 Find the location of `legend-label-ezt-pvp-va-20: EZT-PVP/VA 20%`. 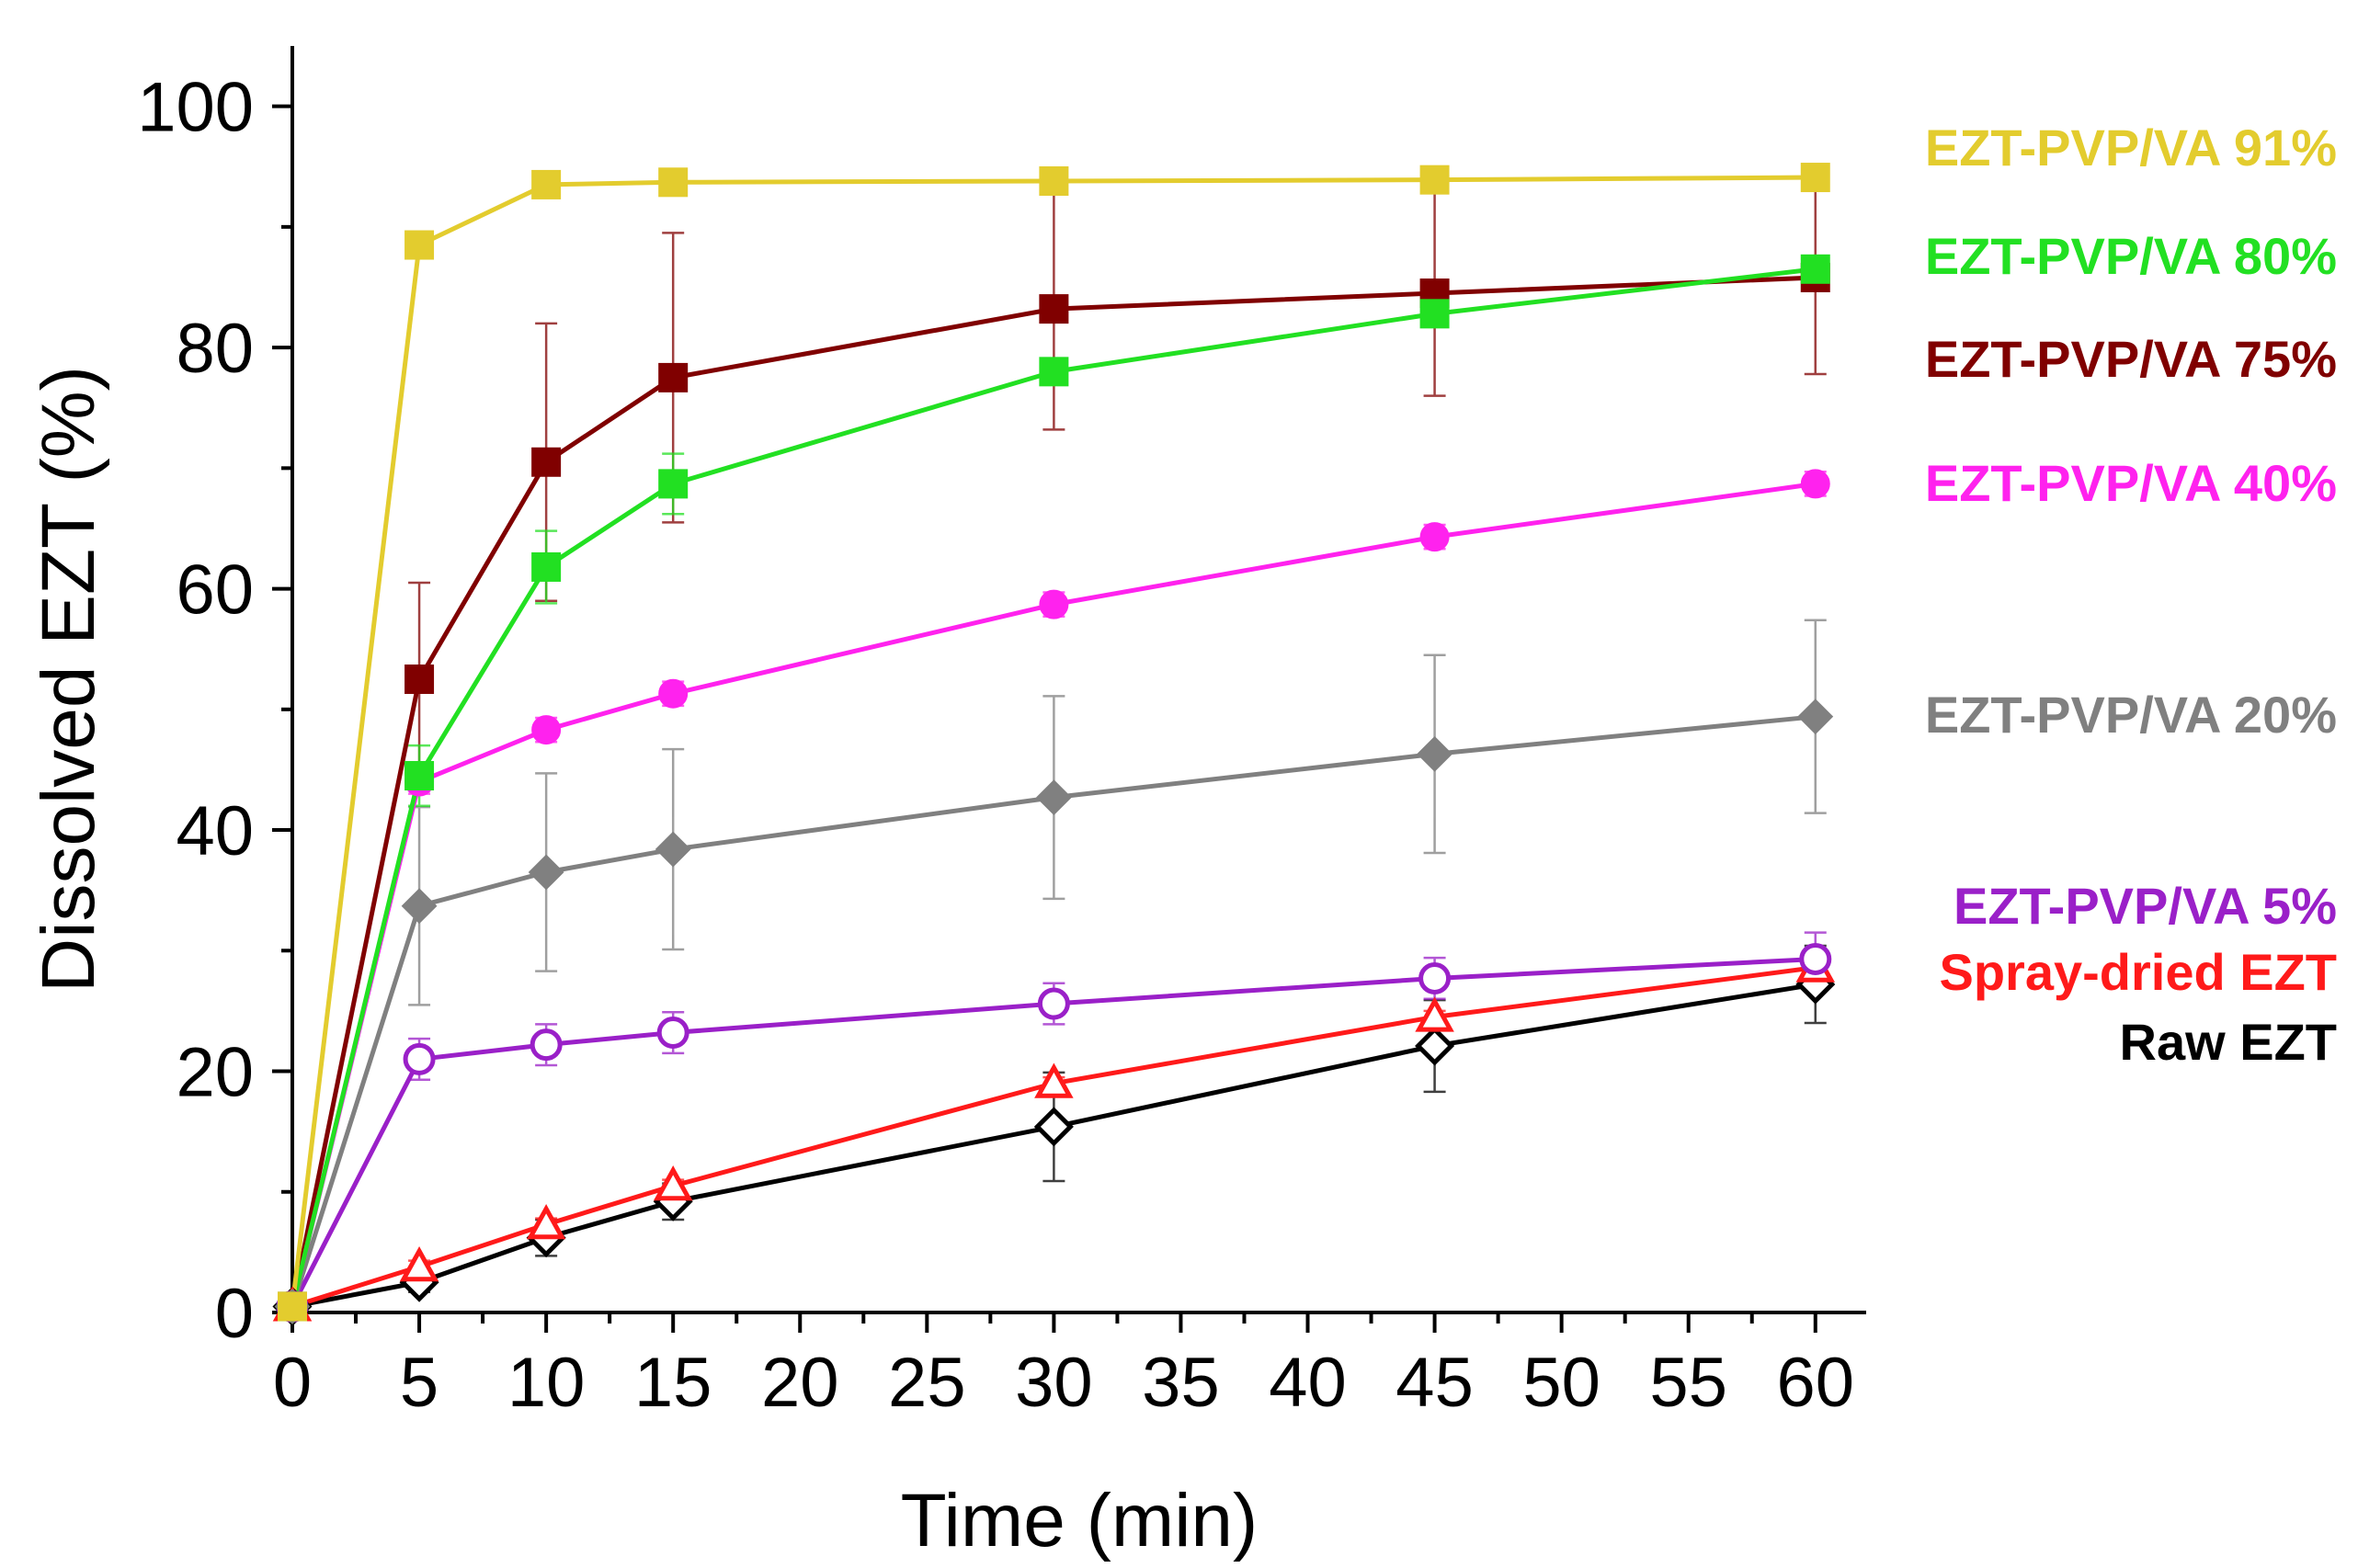

legend-label-ezt-pvp-va-20: EZT-PVP/VA 20% is located at coordinates (2131, 715).